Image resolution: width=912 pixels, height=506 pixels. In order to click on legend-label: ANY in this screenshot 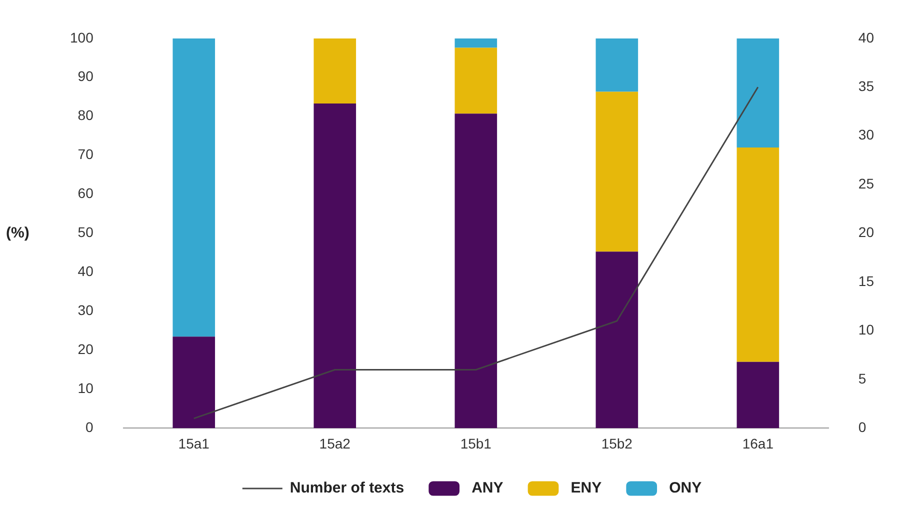, I will do `click(488, 488)`.